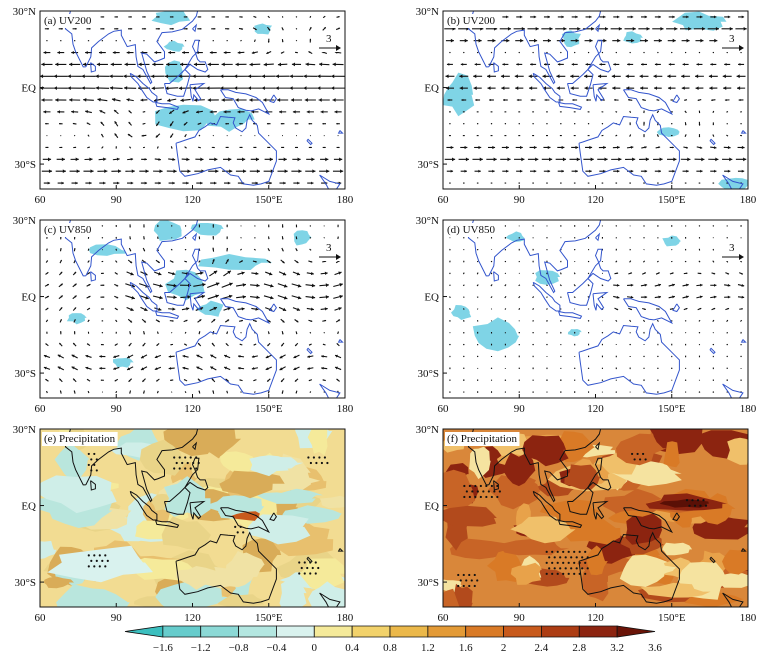 The image size is (770, 666). What do you see at coordinates (352, 648) in the screenshot?
I see `colorbar-label: 0.4` at bounding box center [352, 648].